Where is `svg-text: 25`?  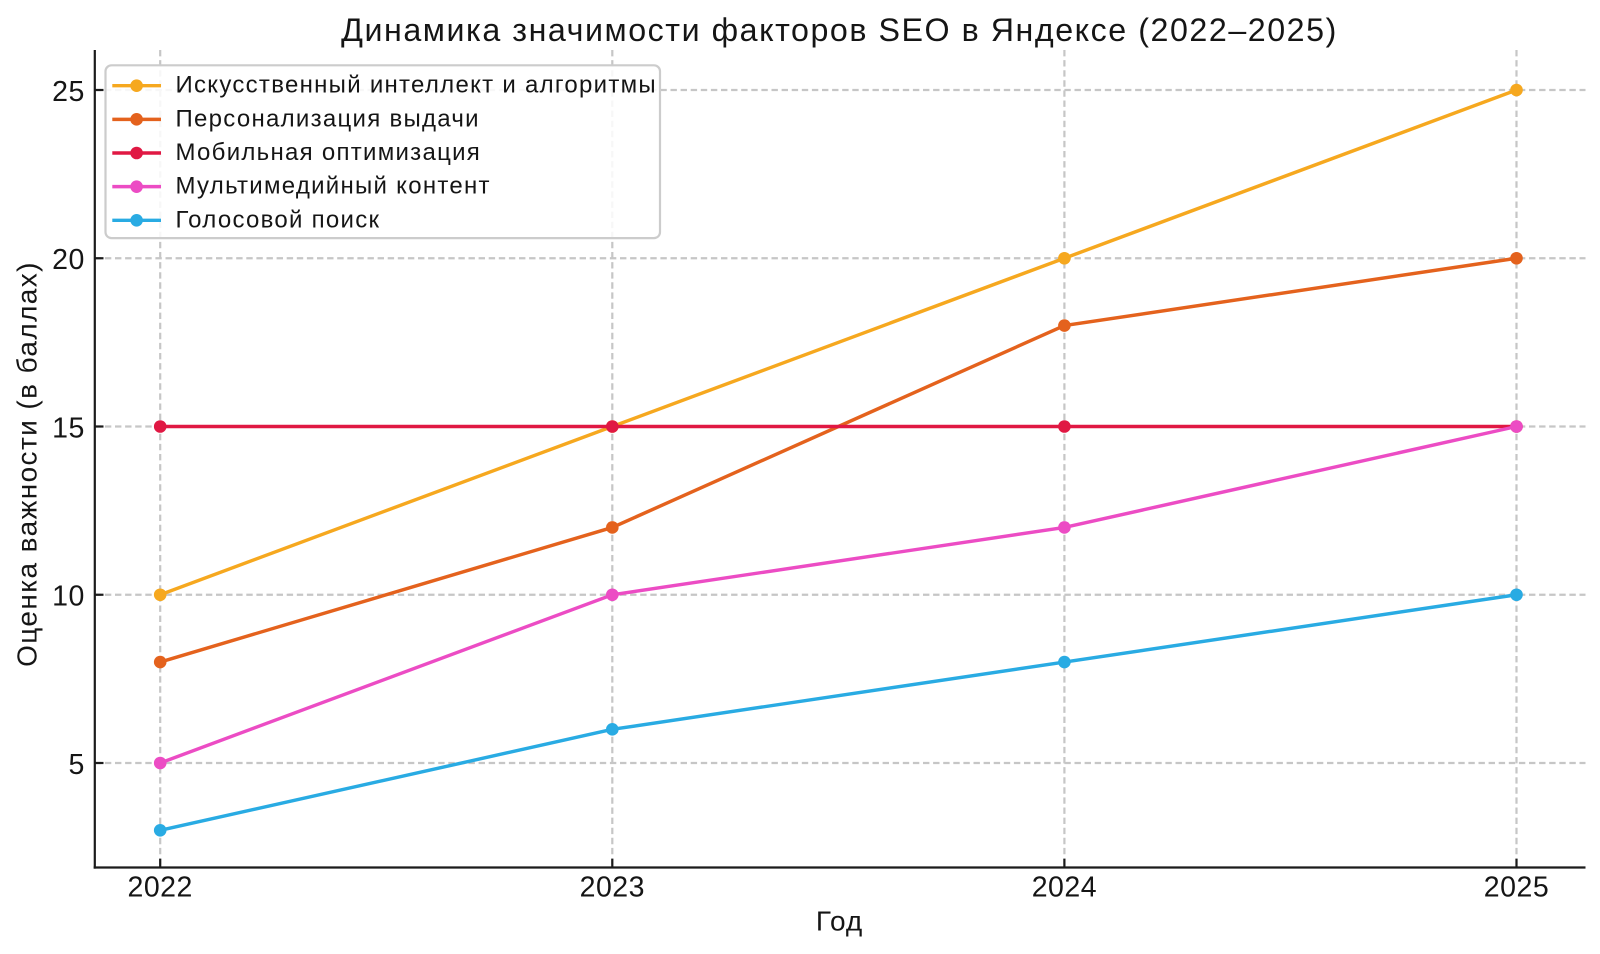 svg-text: 25 is located at coordinates (68, 92).